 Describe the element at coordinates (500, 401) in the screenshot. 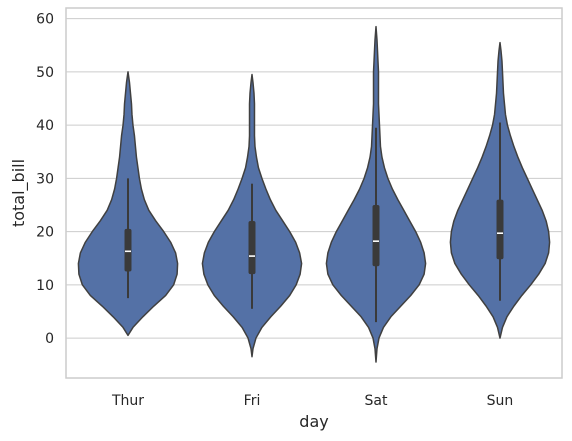

I see `x-tick-label: Sun` at that location.